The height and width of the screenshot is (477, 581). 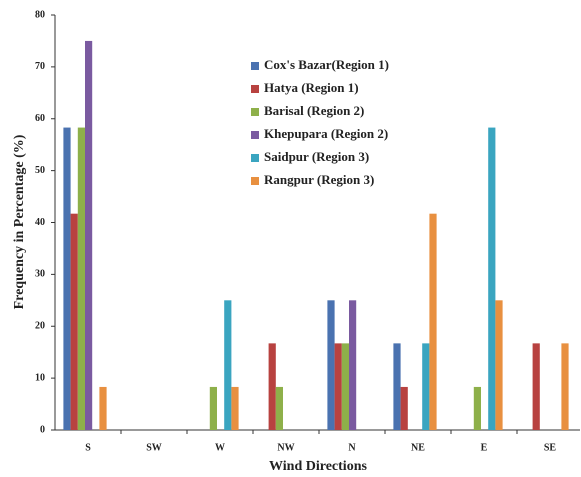 I want to click on y-tick-label: 50, so click(x=40, y=170).